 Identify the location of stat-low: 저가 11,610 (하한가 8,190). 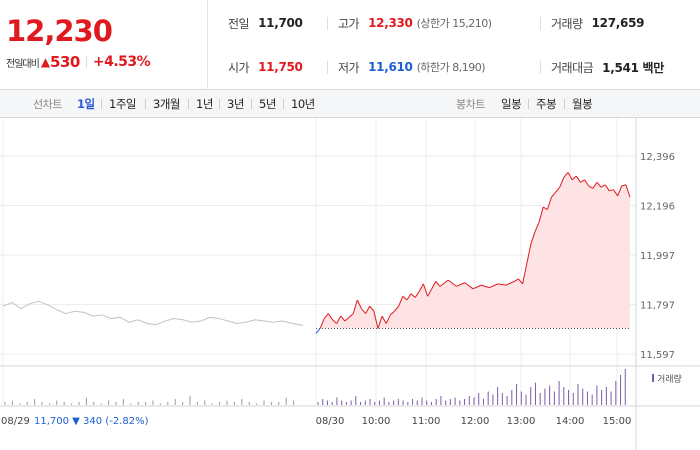
(412, 67).